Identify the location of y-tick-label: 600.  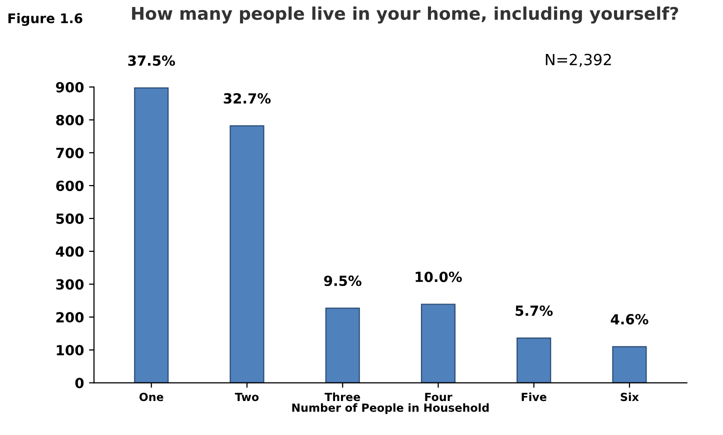
(70, 186).